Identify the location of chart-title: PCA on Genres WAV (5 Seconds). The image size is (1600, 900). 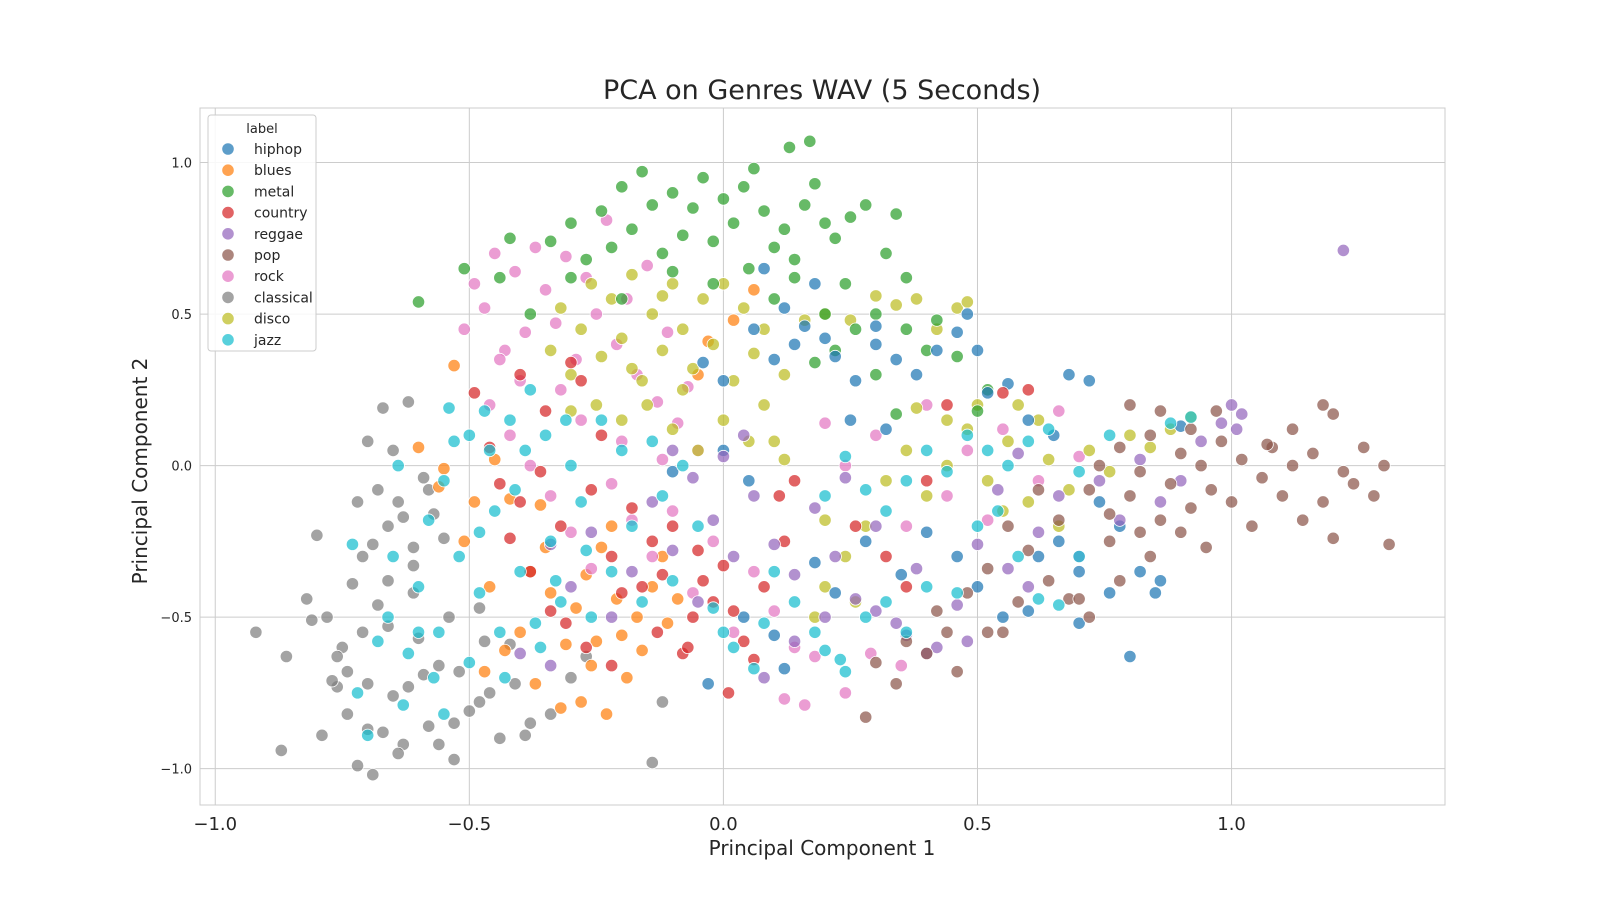
(822, 90).